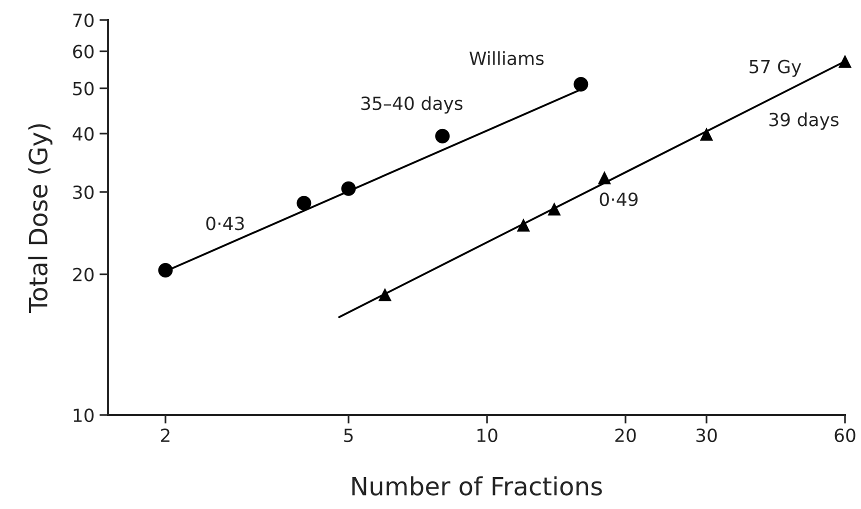 The width and height of the screenshot is (861, 509). Describe the element at coordinates (83, 192) in the screenshot. I see `y-tick-label: 30` at that location.